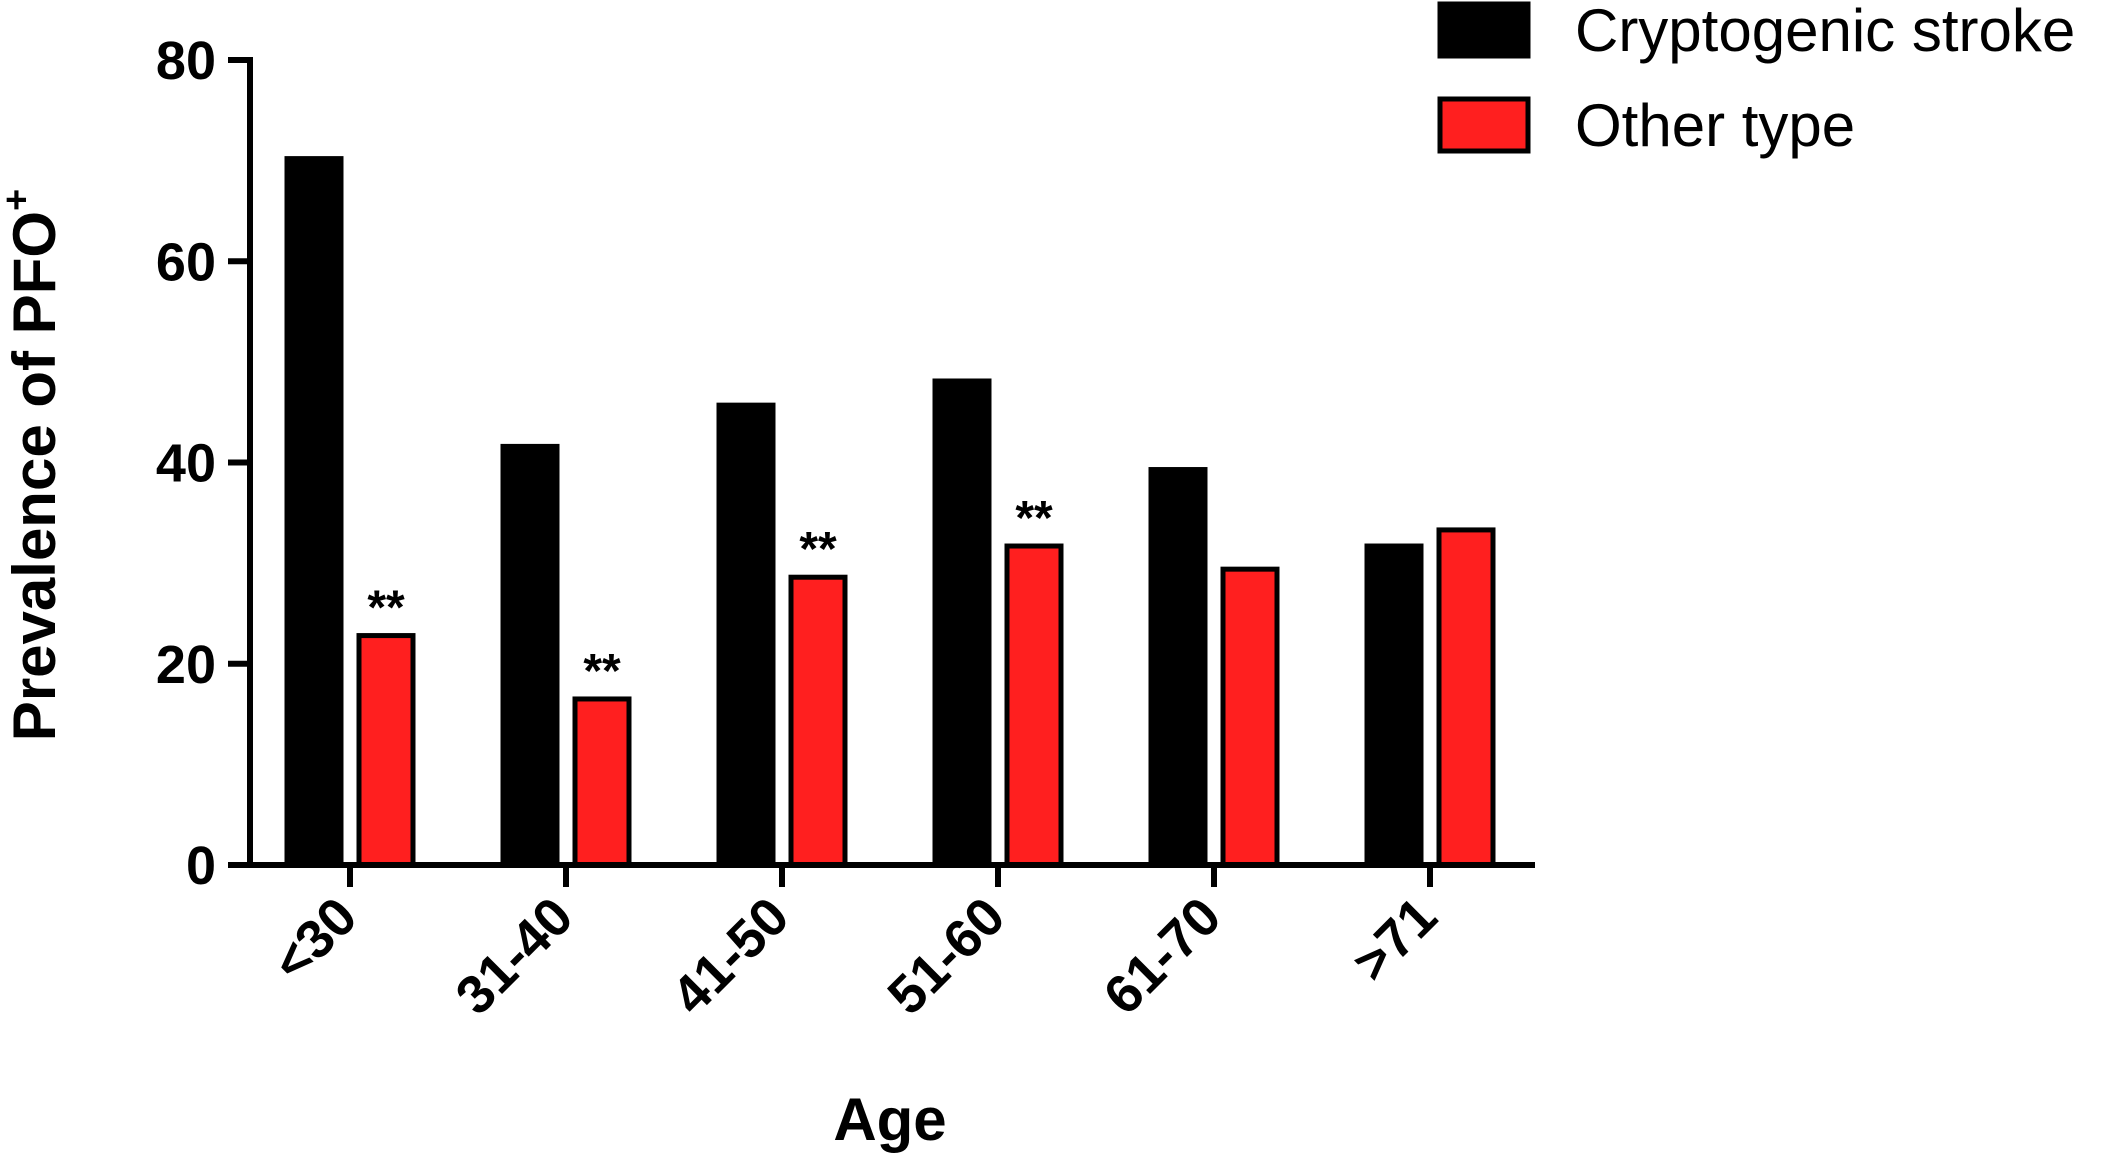  What do you see at coordinates (889, 1119) in the screenshot?
I see `x-axis-title: Age` at bounding box center [889, 1119].